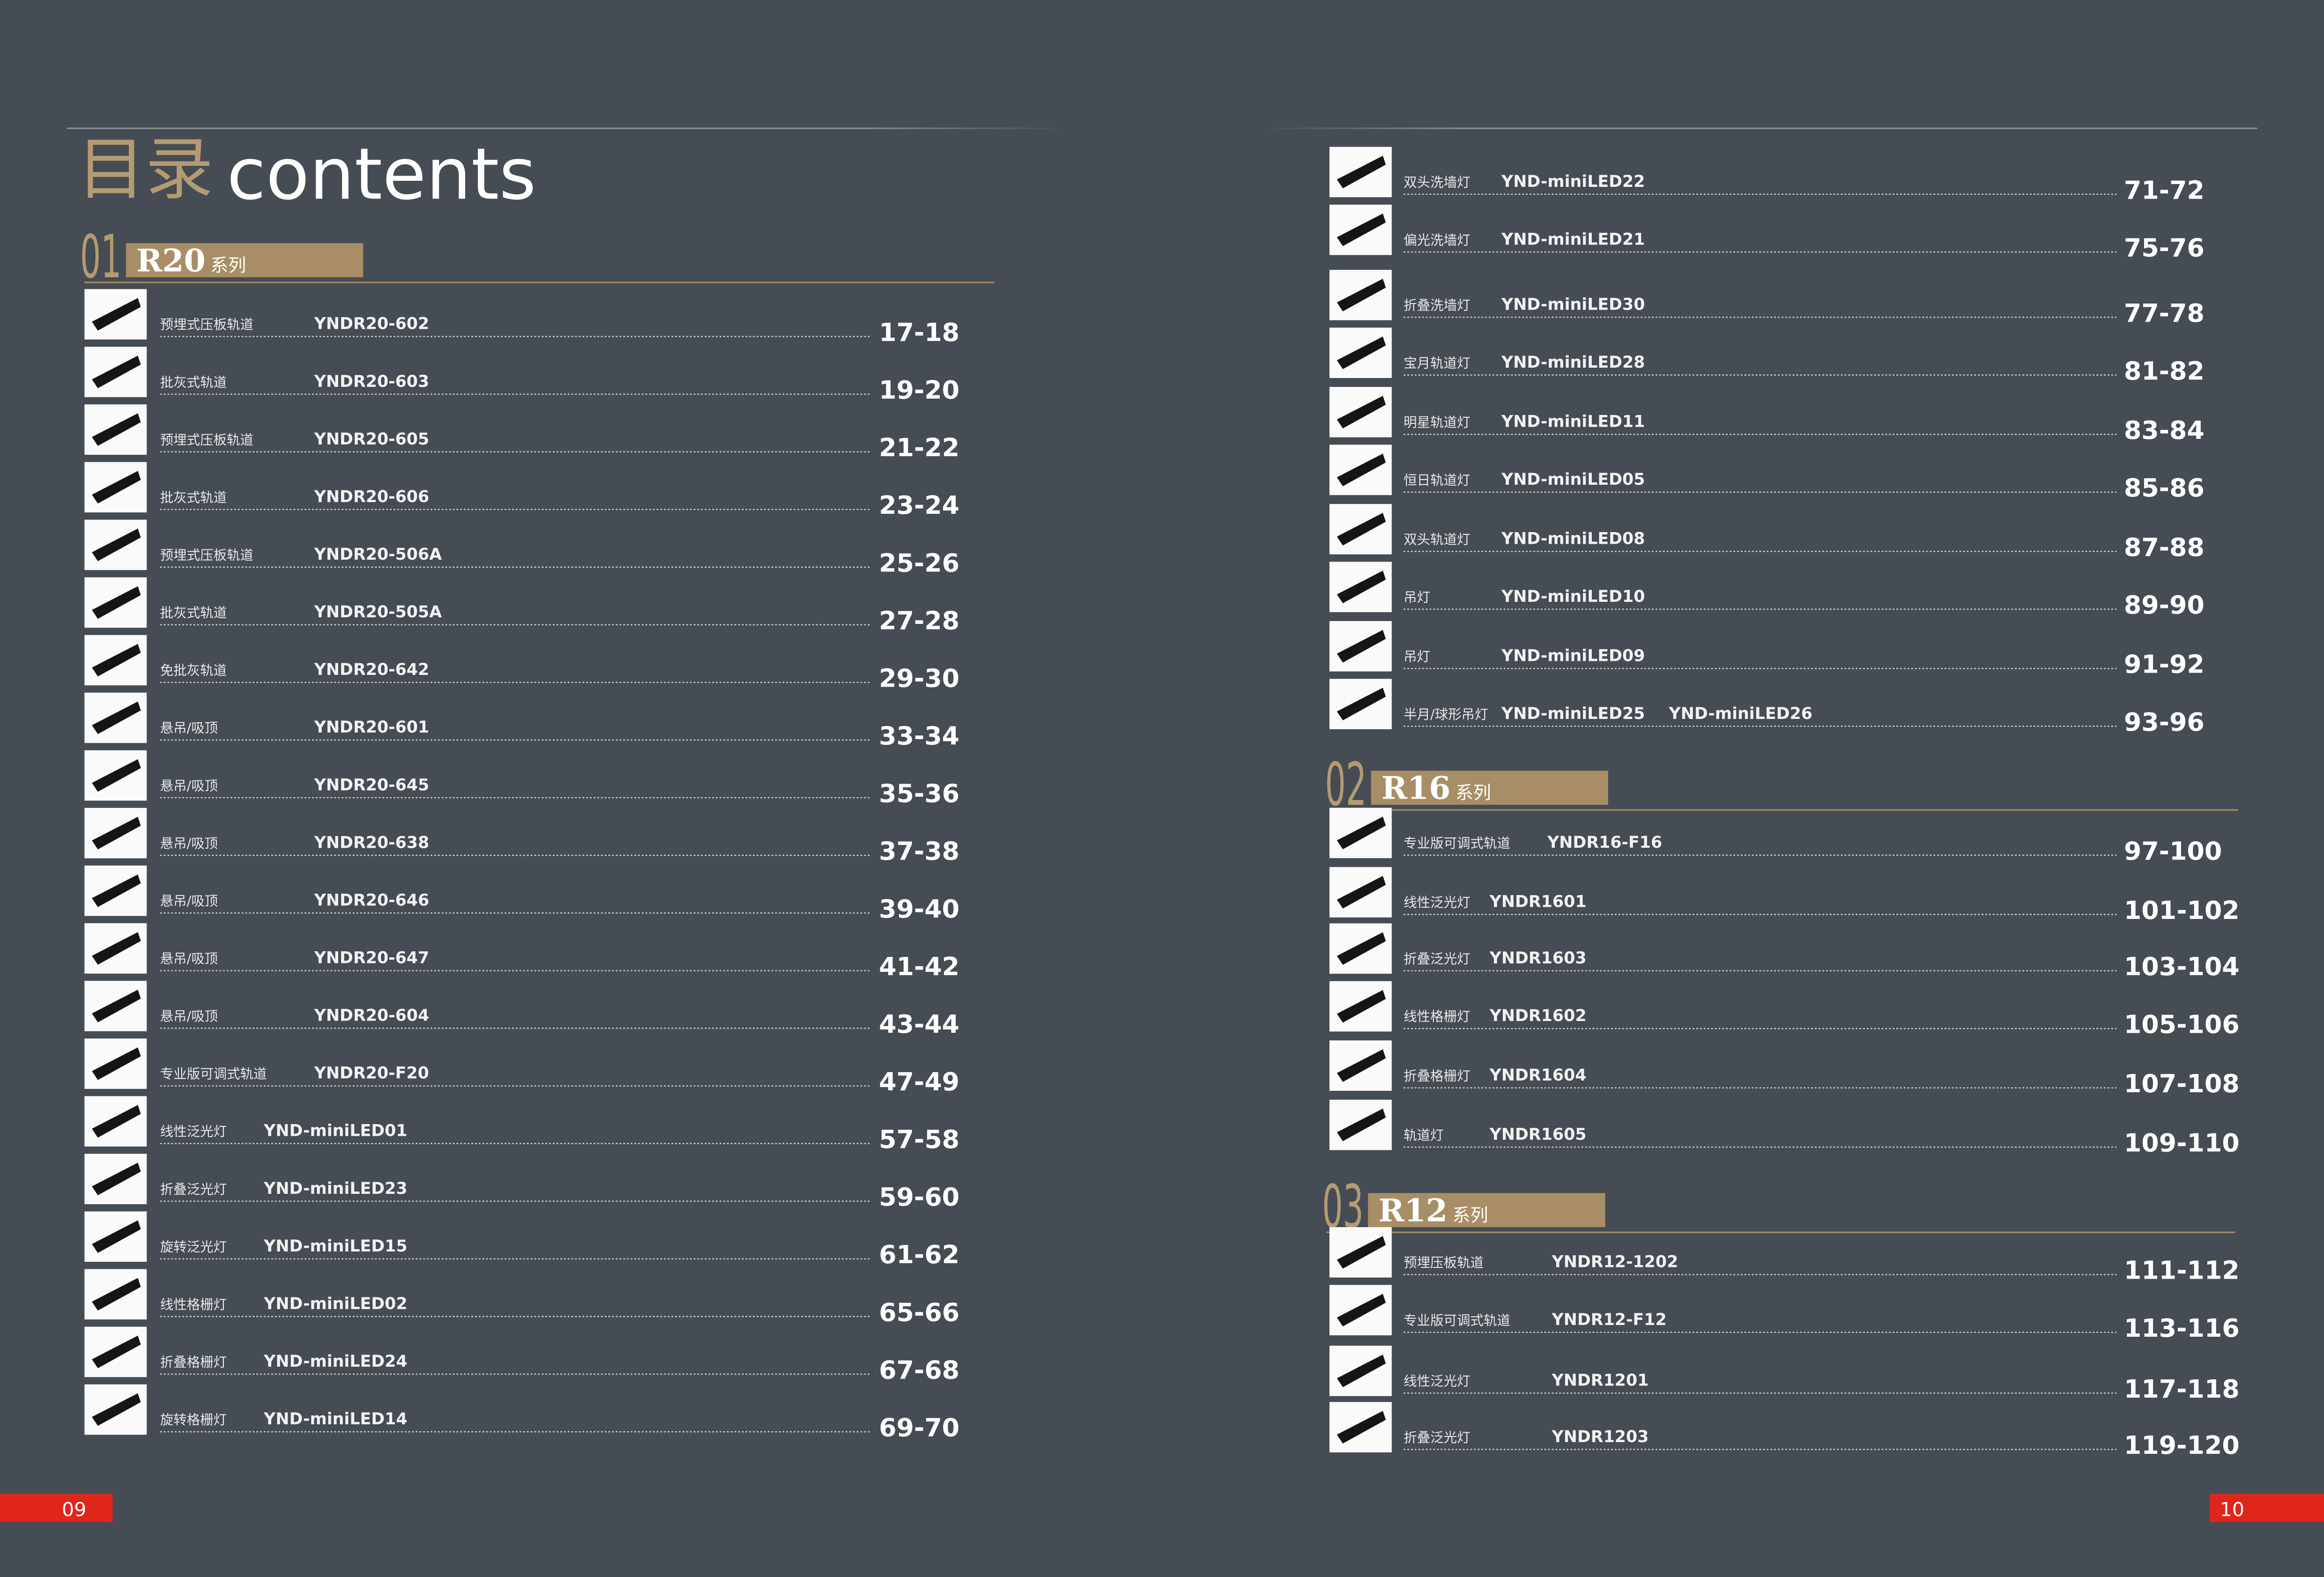 The height and width of the screenshot is (1577, 2324). I want to click on section-name: R20, so click(171, 260).